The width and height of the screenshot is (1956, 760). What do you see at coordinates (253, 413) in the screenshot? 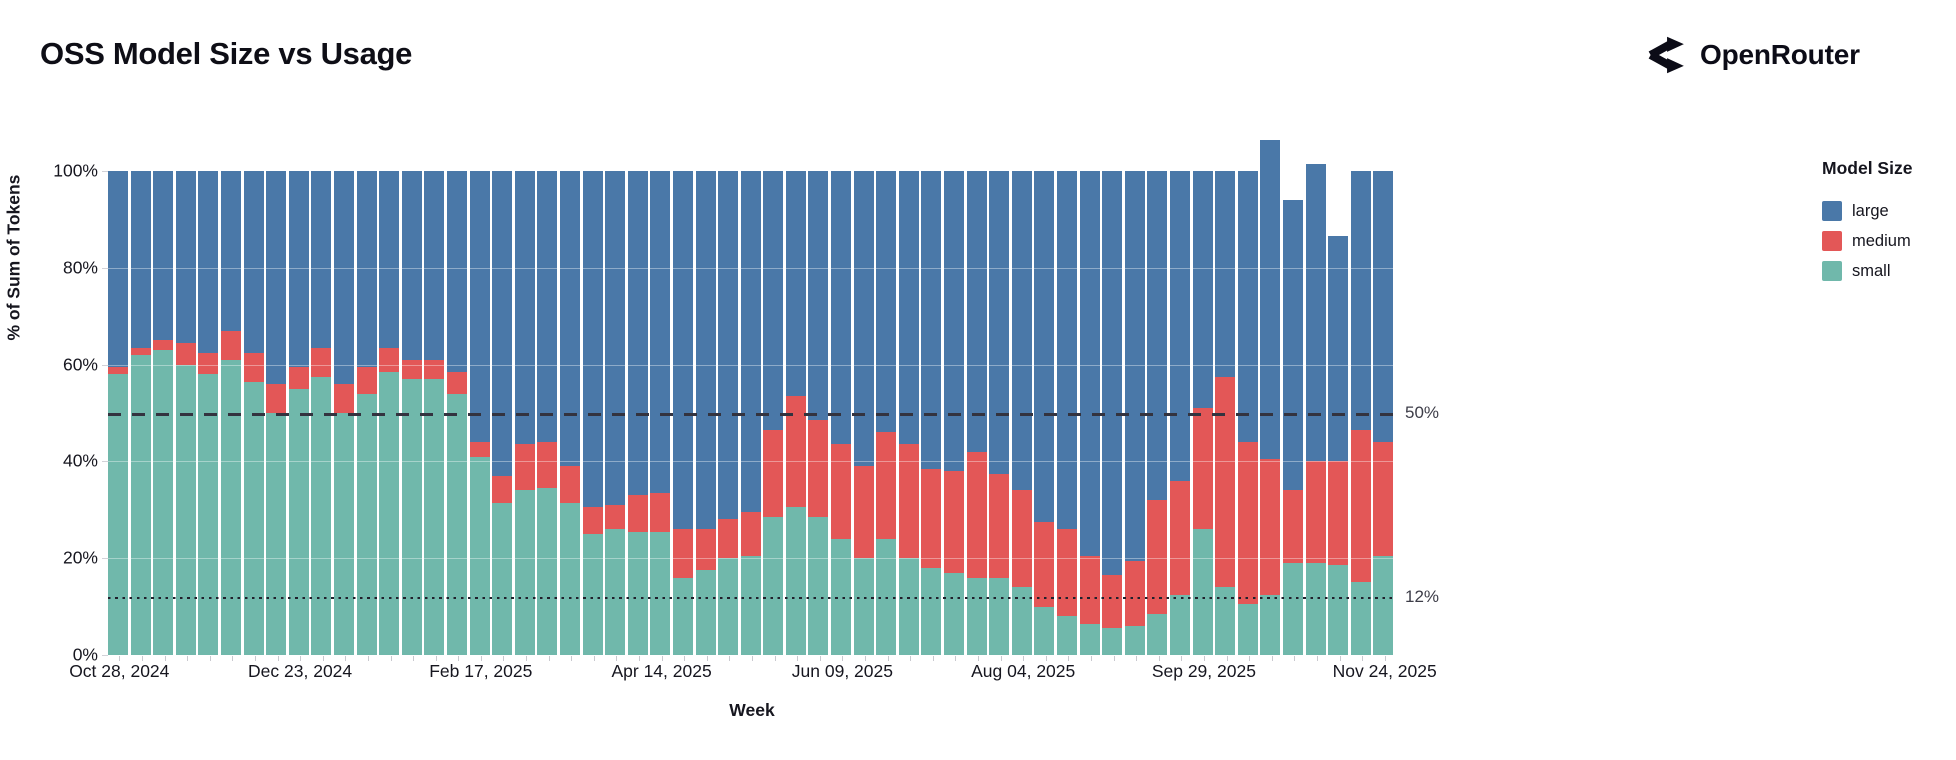
I see `stacked-bar-Dec 09, 2024` at bounding box center [253, 413].